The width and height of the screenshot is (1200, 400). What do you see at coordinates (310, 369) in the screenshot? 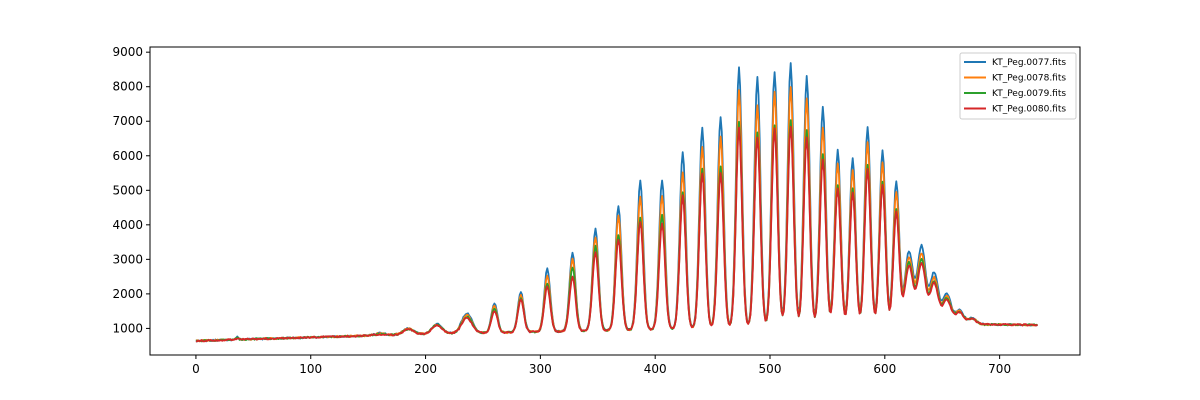
I see `x-tick-label: 100` at bounding box center [310, 369].